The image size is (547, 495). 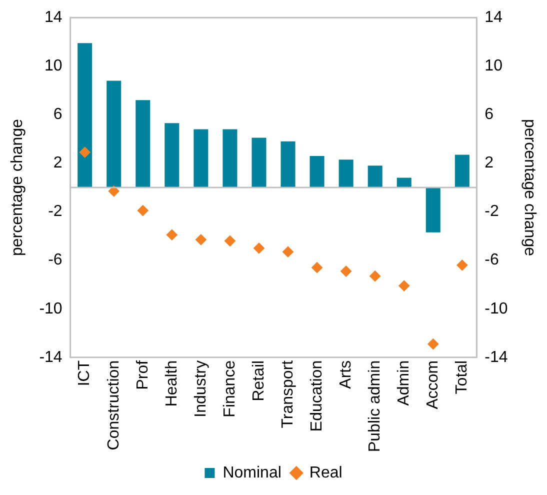 I want to click on x-tick-label: Arts, so click(x=345, y=374).